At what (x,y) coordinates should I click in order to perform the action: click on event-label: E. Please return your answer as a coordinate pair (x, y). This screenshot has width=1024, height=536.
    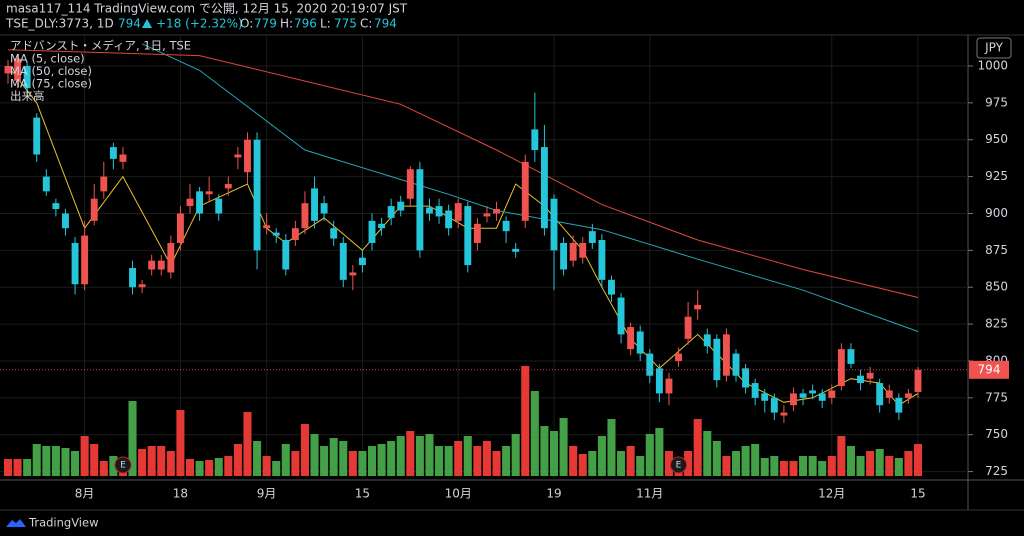
    Looking at the image, I should click on (679, 466).